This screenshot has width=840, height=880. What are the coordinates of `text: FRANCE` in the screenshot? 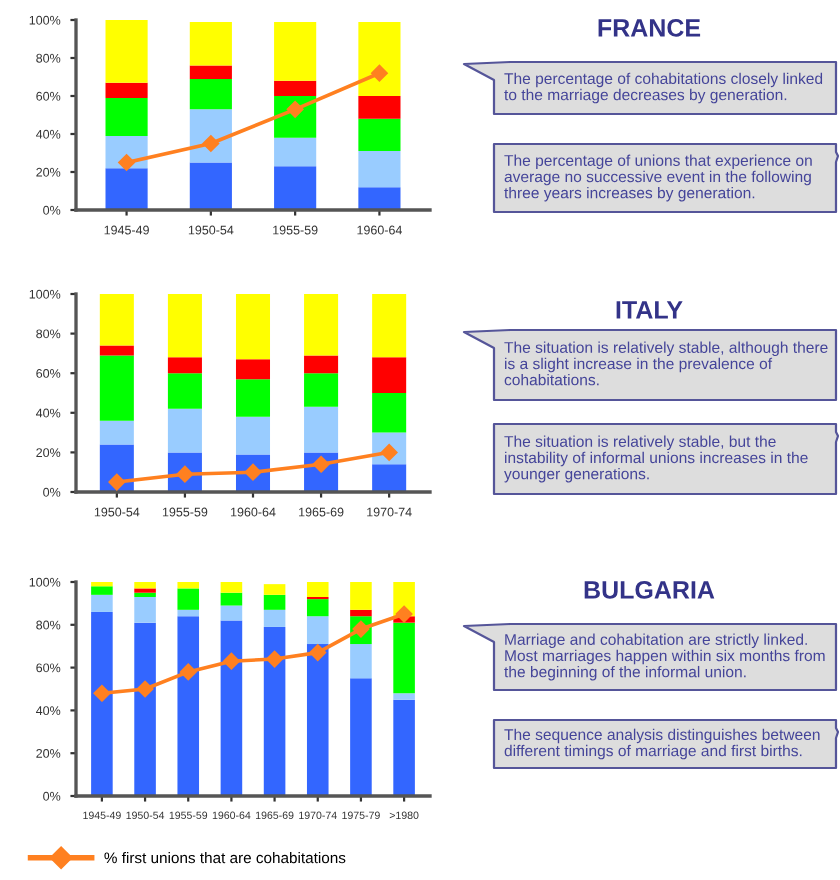 It's located at (649, 28).